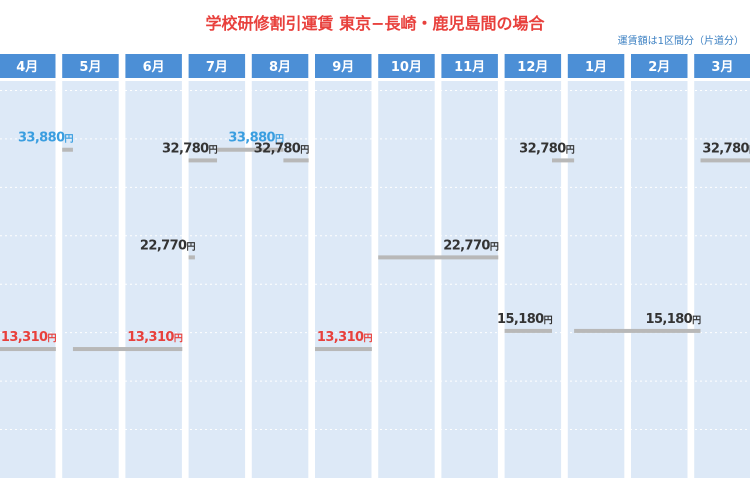 This screenshot has height=486, width=750. I want to click on chart-title: 学校研修割引運賃 東京−長崎・鹿児島間の場合, so click(376, 23).